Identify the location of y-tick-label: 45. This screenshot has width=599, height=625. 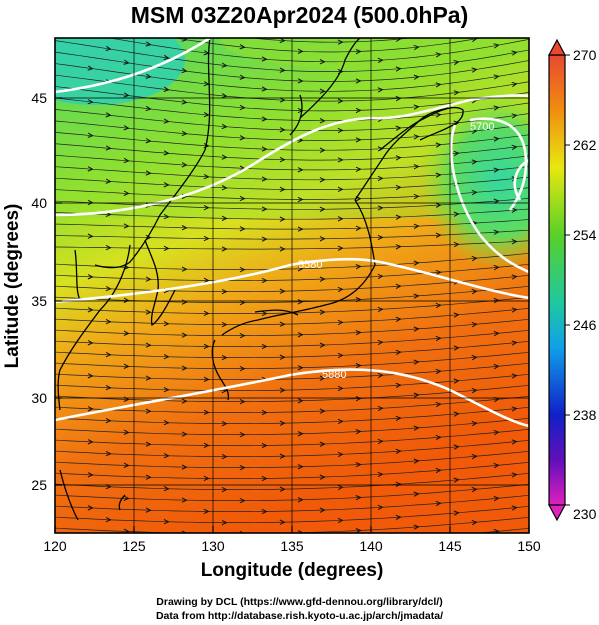
(39, 98).